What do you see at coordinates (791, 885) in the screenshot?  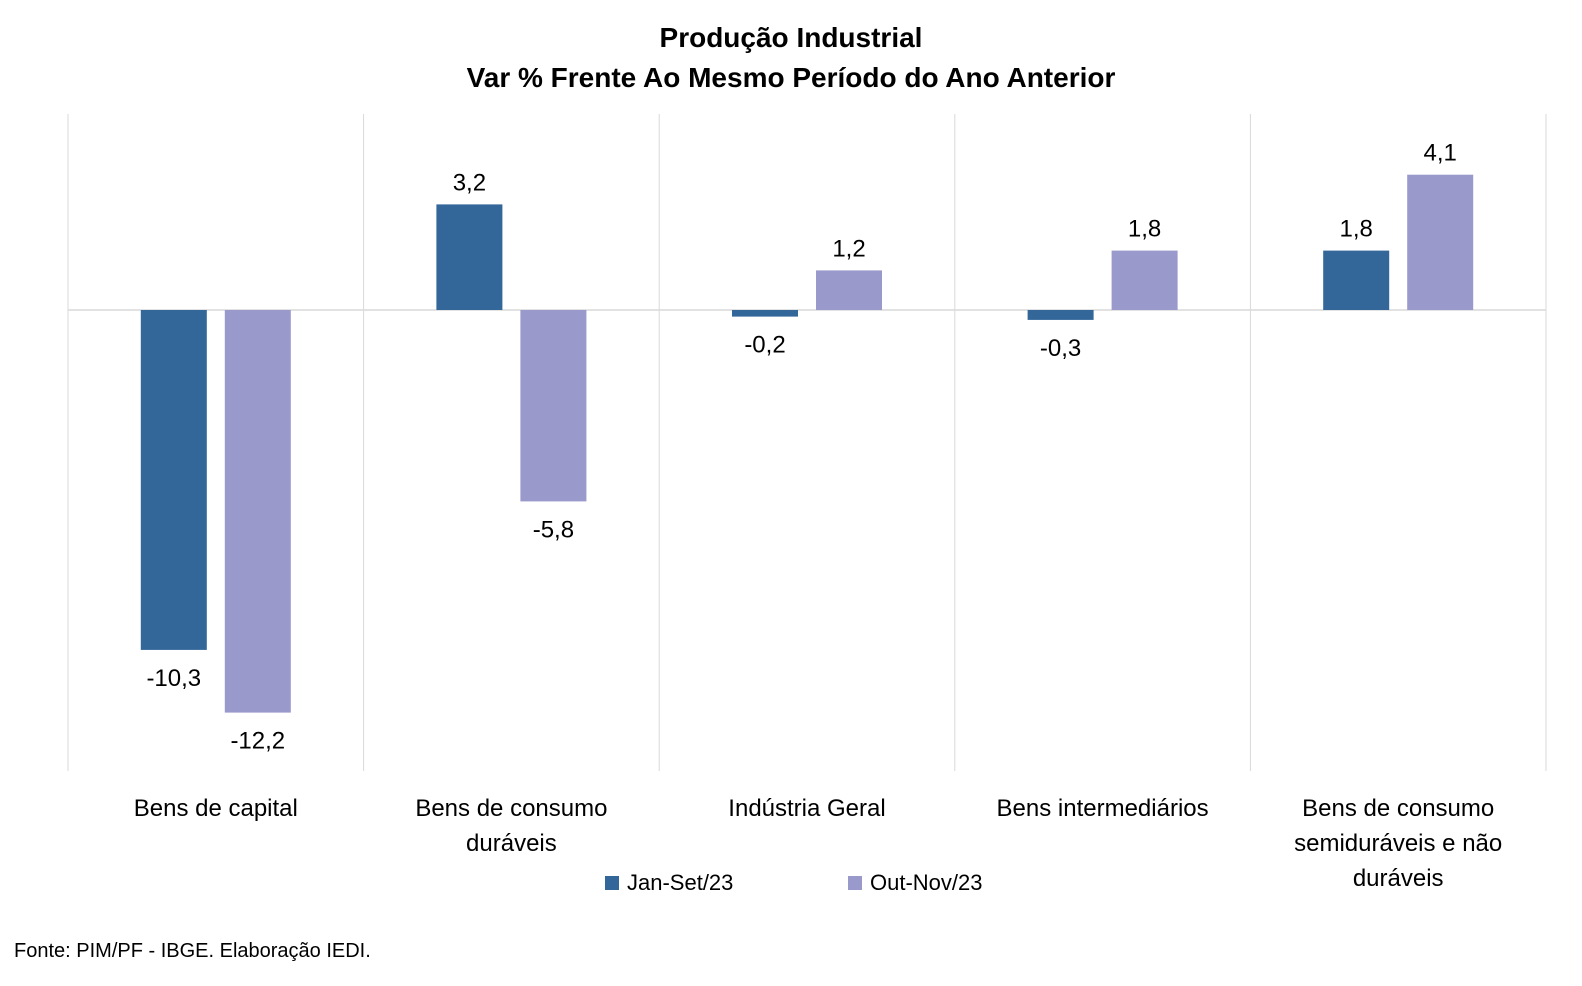 I see `legend: Jan-Set/23 Out-Nov/23` at bounding box center [791, 885].